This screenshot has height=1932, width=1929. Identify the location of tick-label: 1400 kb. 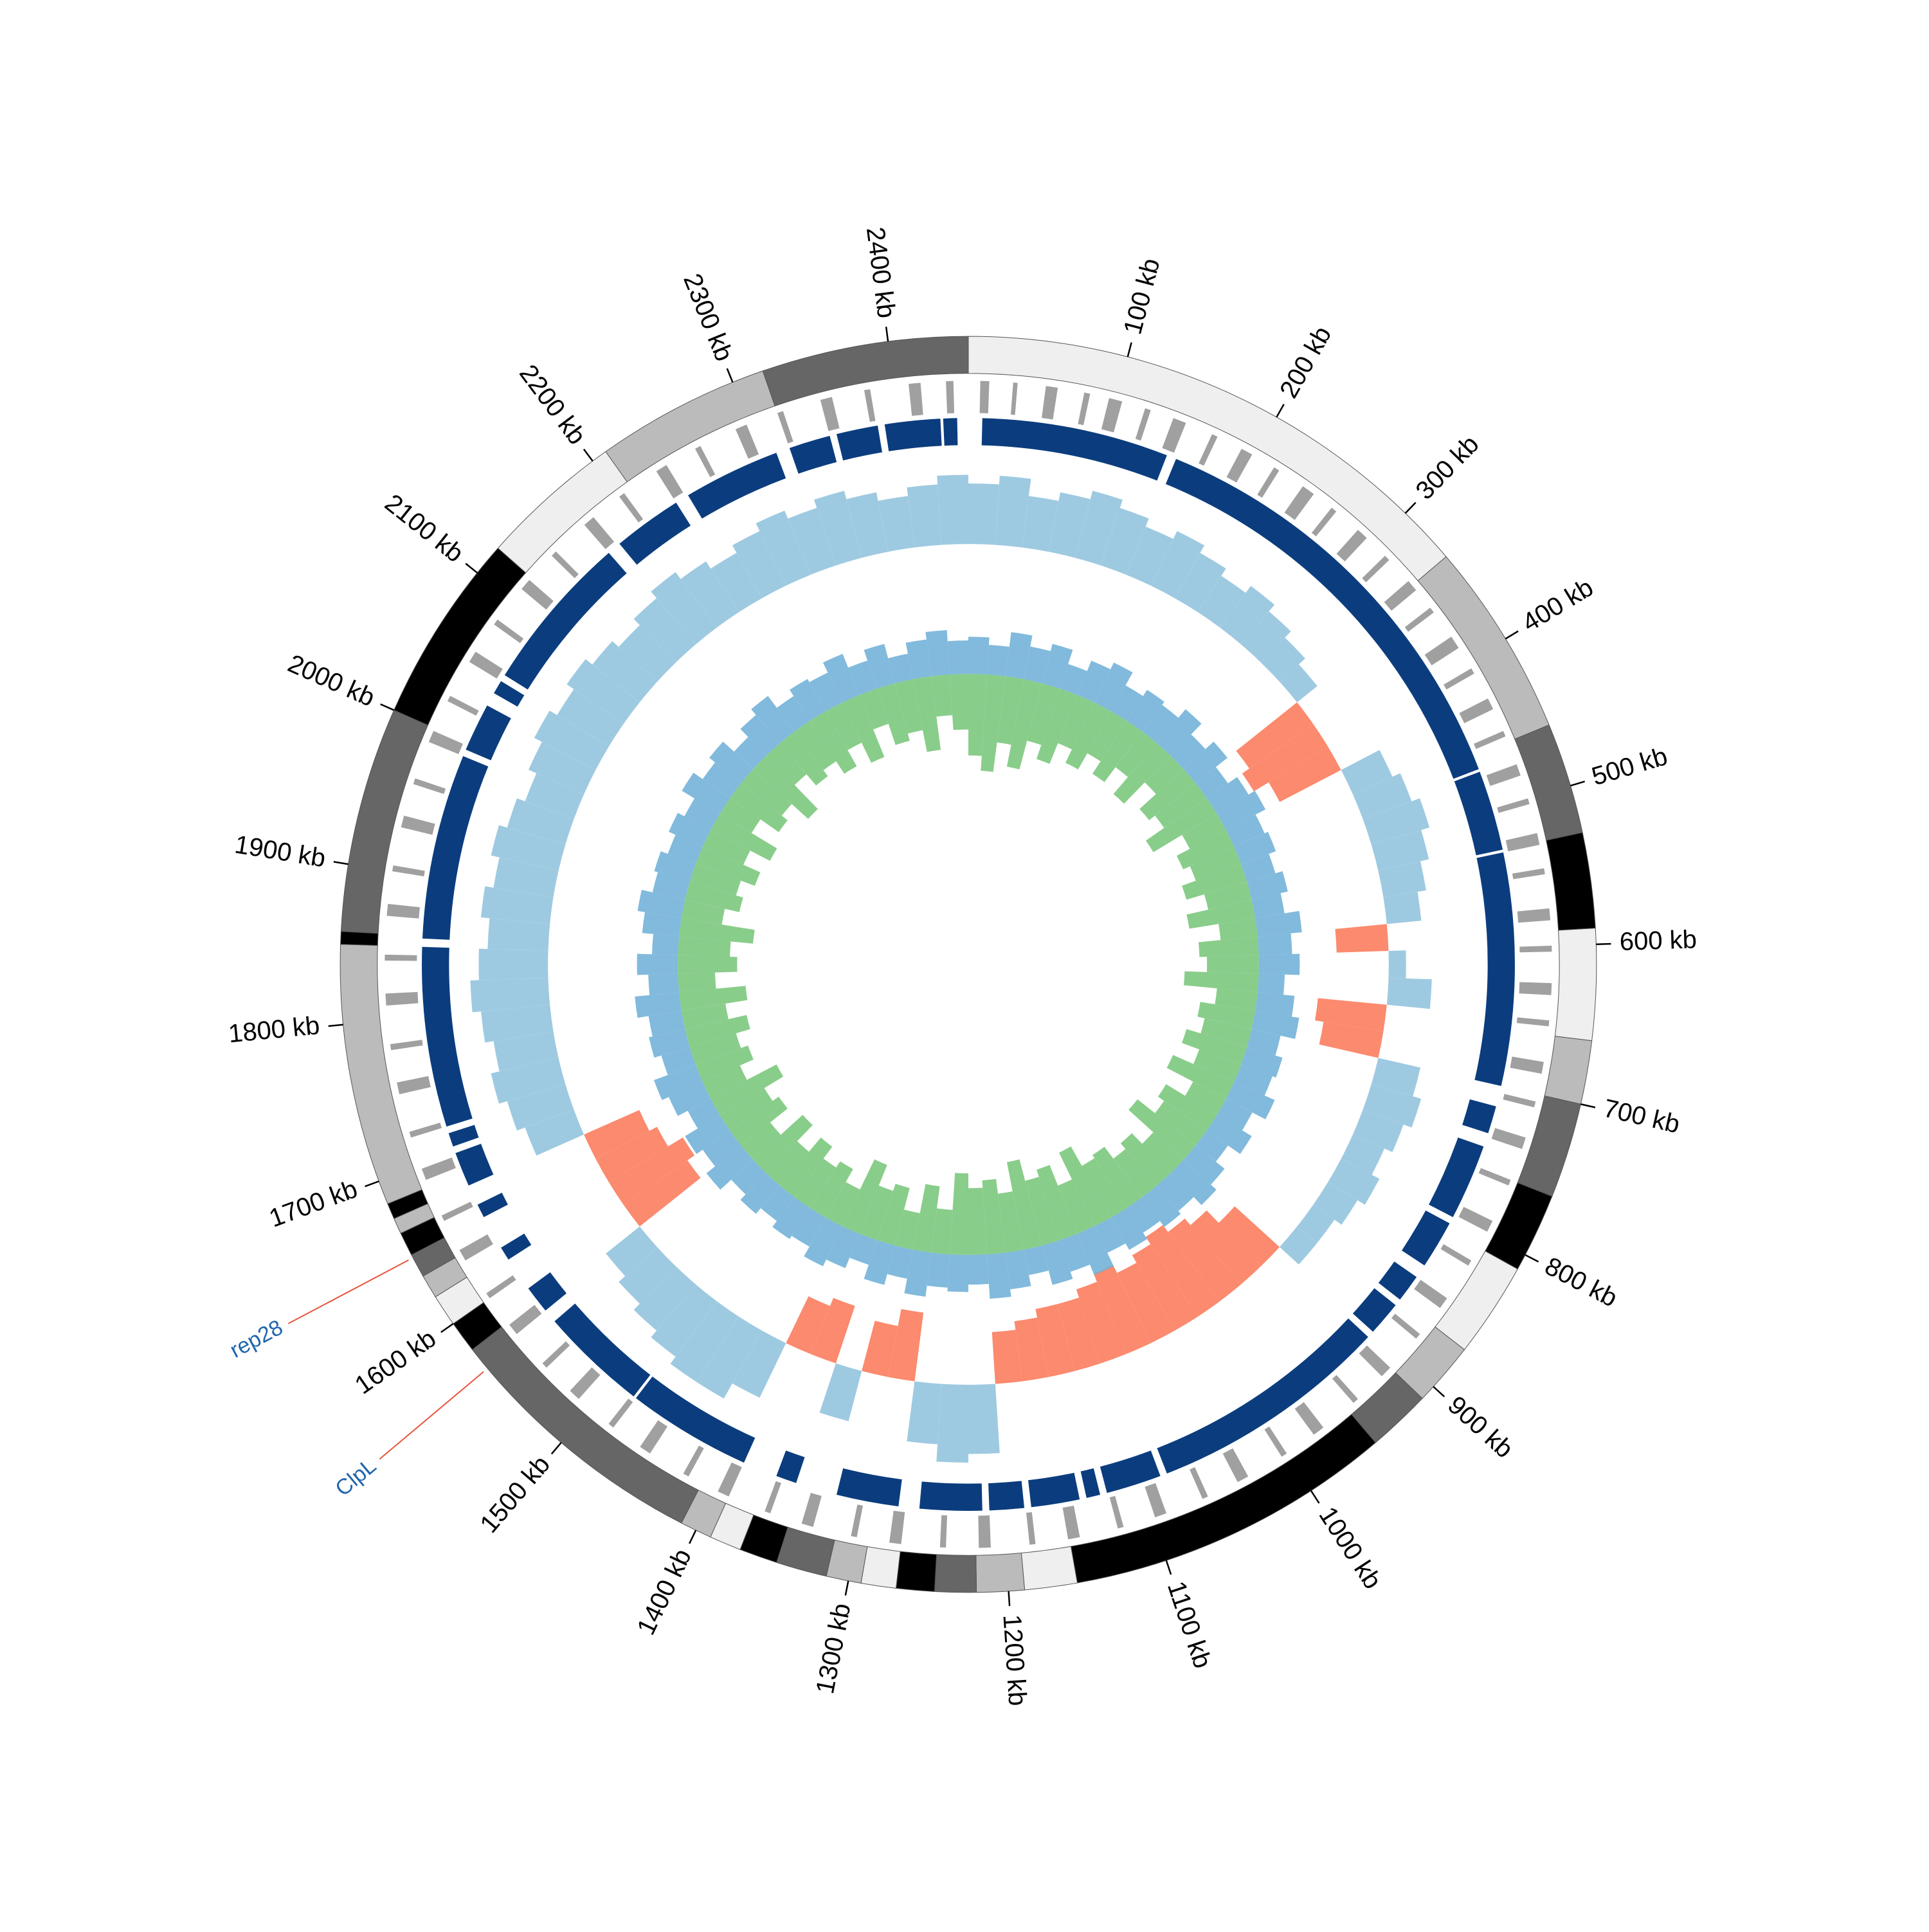
(664, 1591).